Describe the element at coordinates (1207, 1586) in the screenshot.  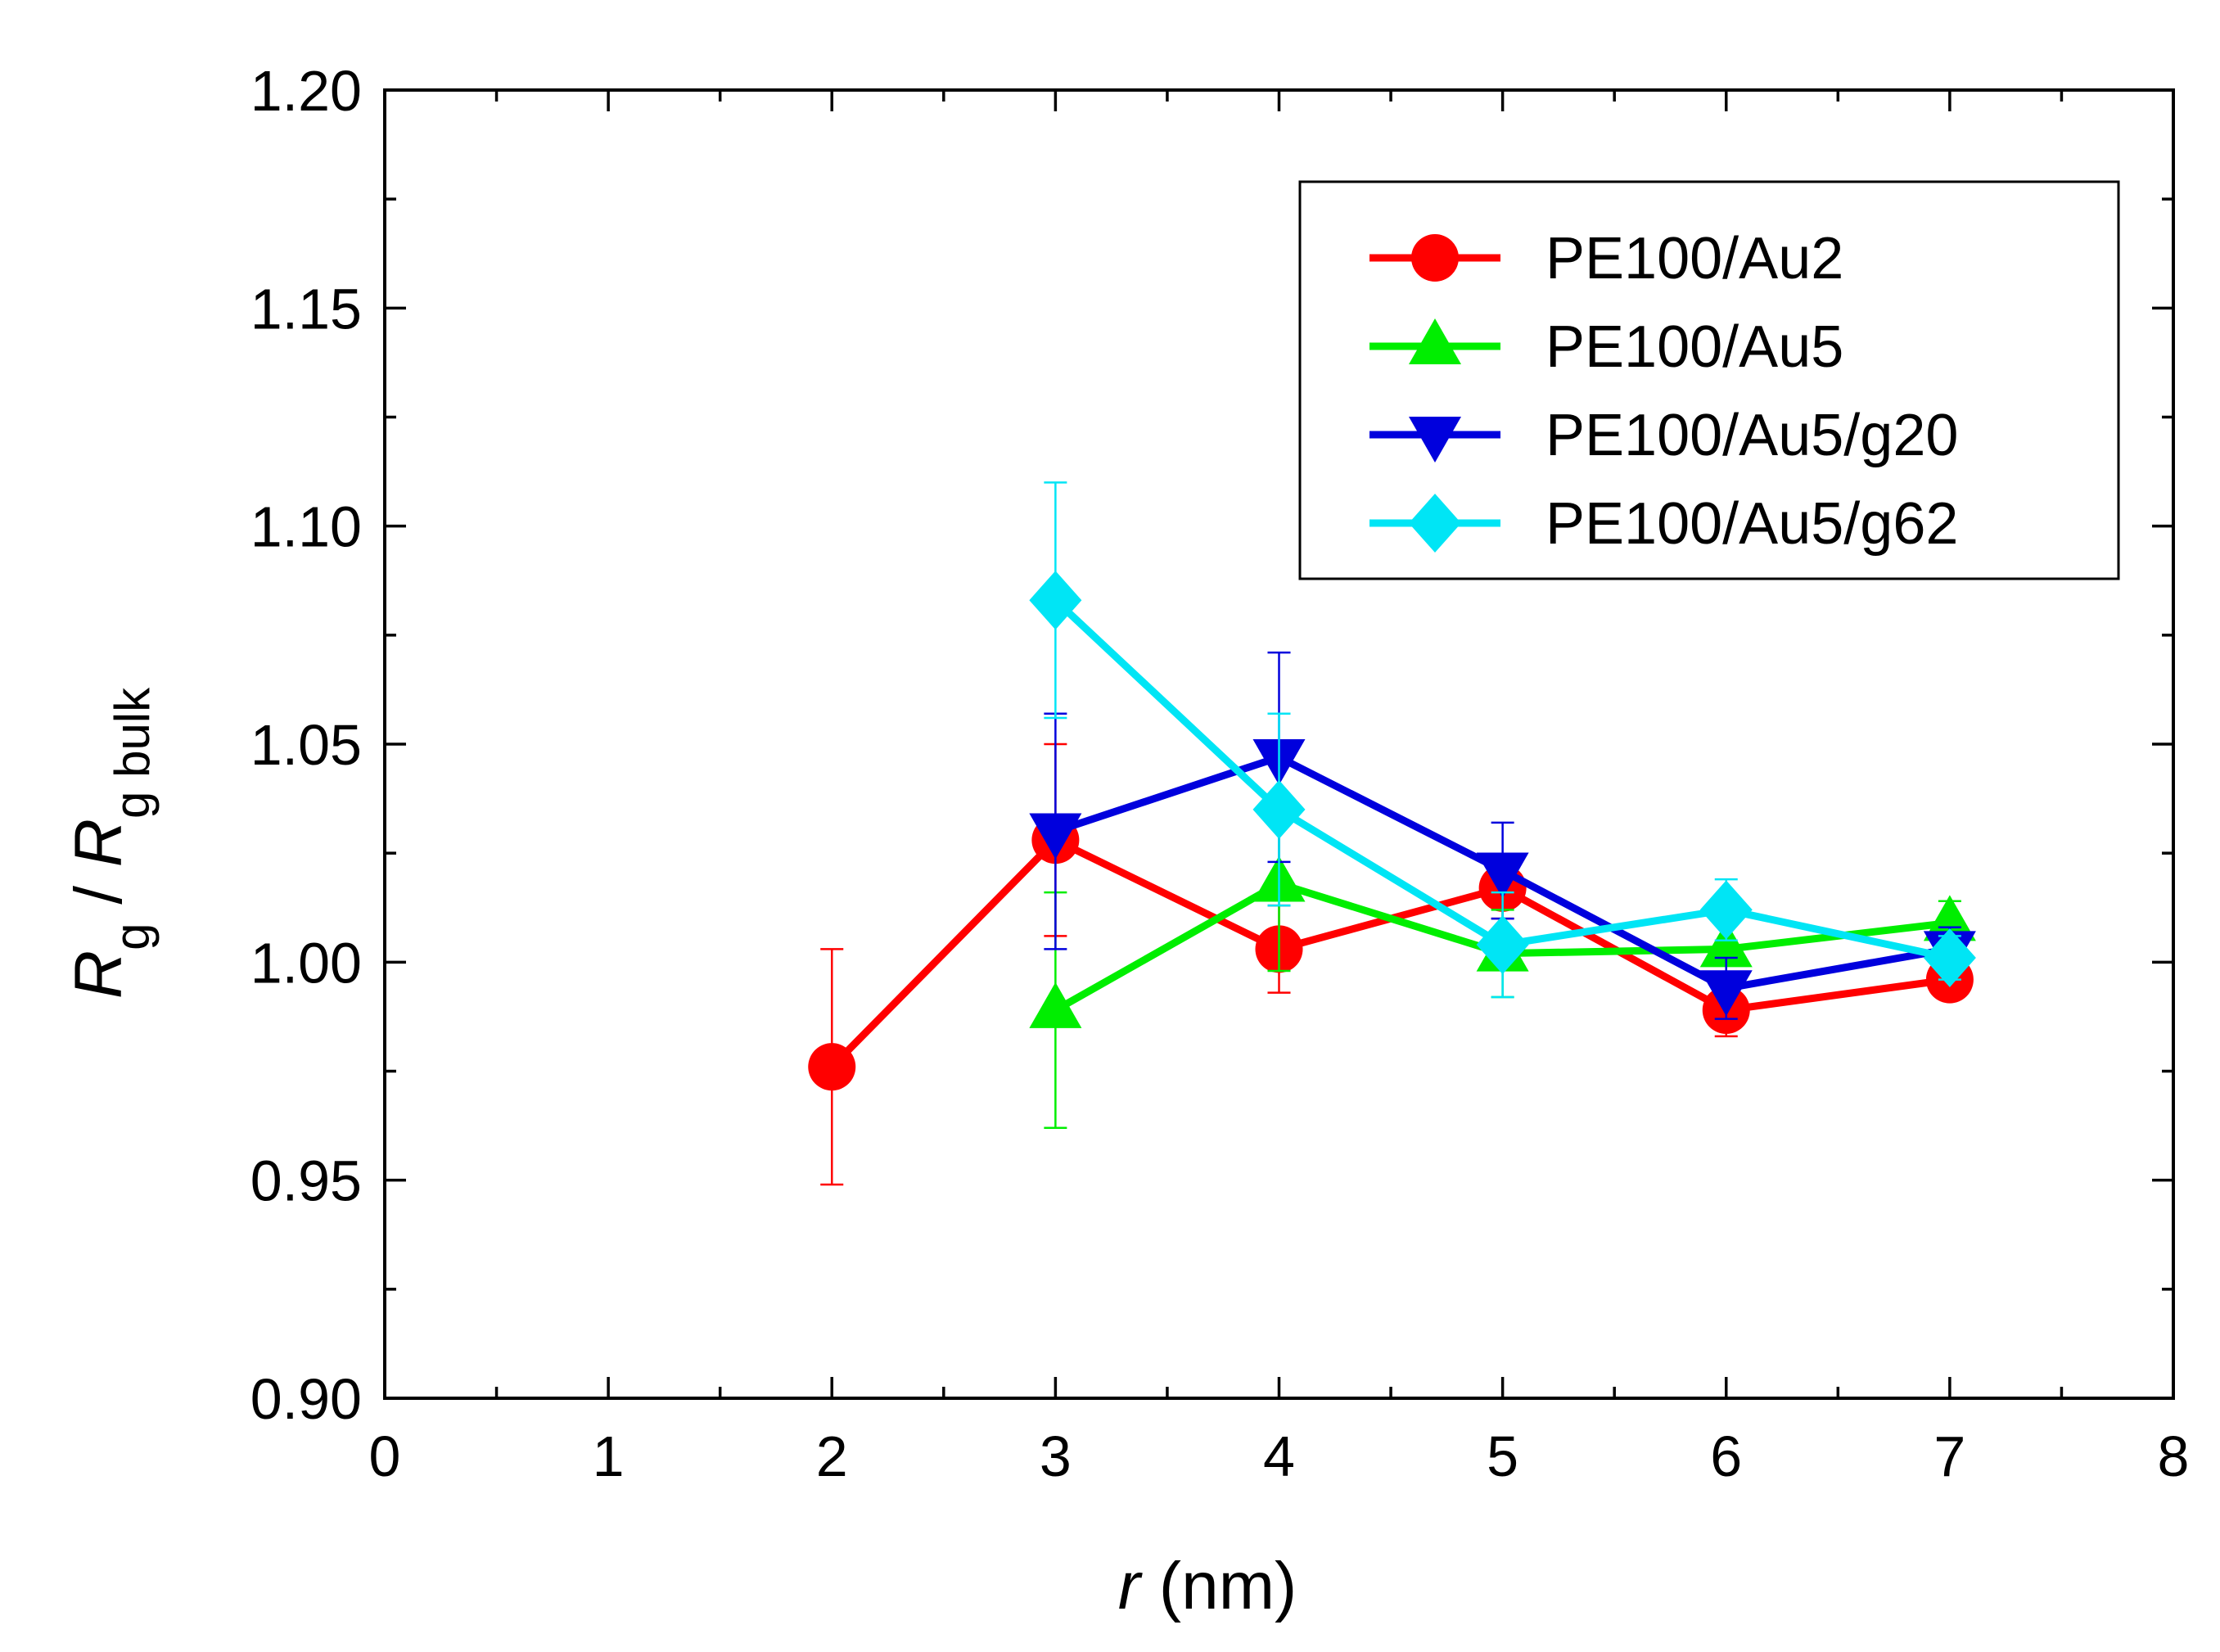
I see `x-axis-title: r (nm)` at that location.